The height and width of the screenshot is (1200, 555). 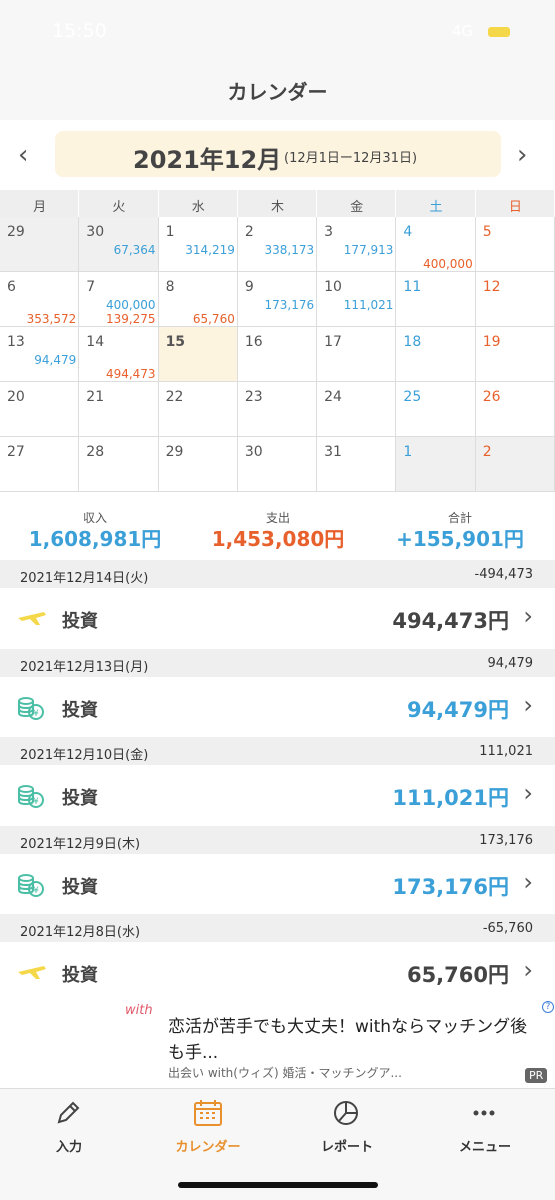 What do you see at coordinates (277, 1045) in the screenshot?
I see `ad-bg` at bounding box center [277, 1045].